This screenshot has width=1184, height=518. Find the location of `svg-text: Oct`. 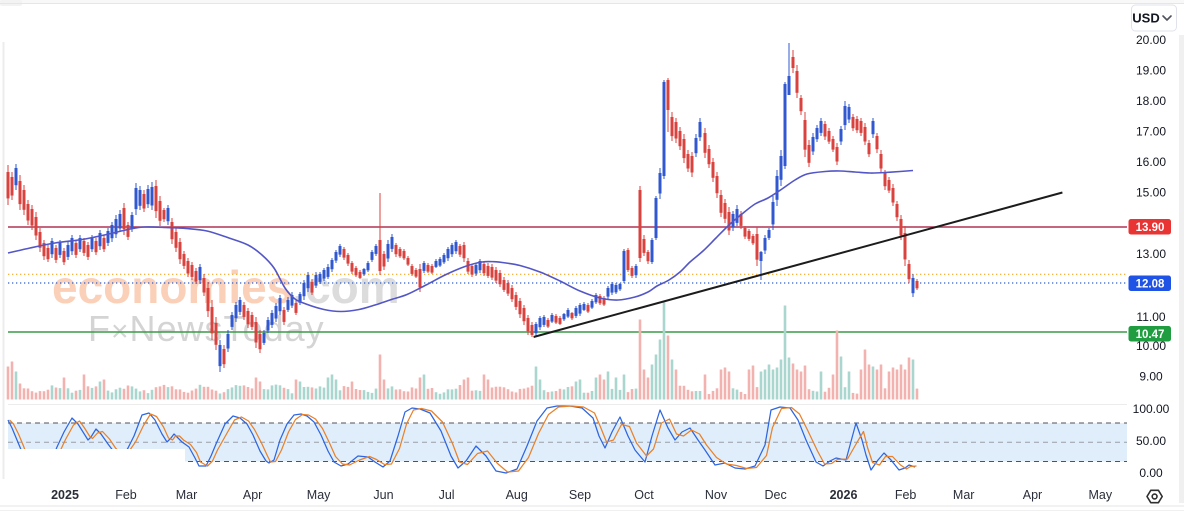

svg-text: Oct is located at coordinates (644, 495).